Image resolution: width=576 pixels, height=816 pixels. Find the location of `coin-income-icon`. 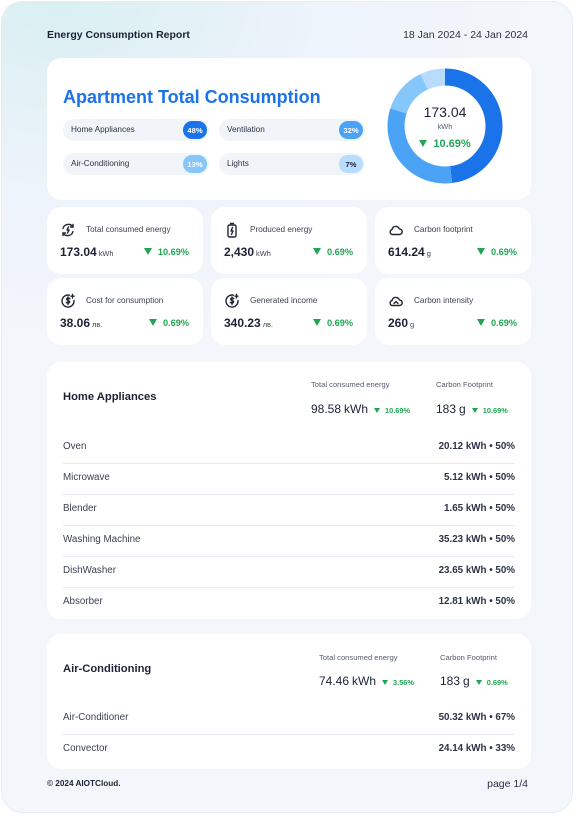

coin-income-icon is located at coordinates (232, 300).